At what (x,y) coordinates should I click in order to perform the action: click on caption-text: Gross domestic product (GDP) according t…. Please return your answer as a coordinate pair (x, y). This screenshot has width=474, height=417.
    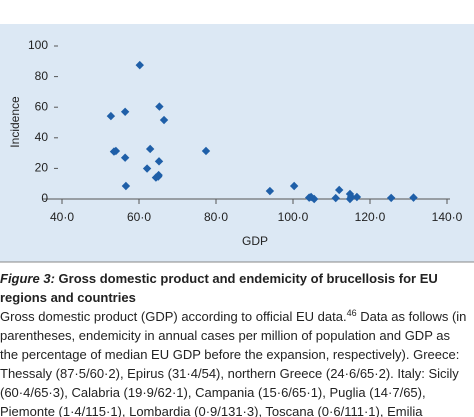
    Looking at the image, I should click on (173, 316).